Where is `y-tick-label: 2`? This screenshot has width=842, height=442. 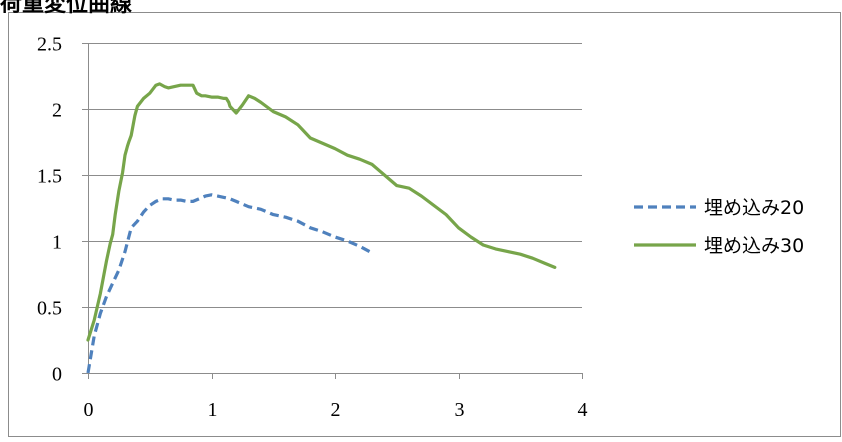
y-tick-label: 2 is located at coordinates (57, 111).